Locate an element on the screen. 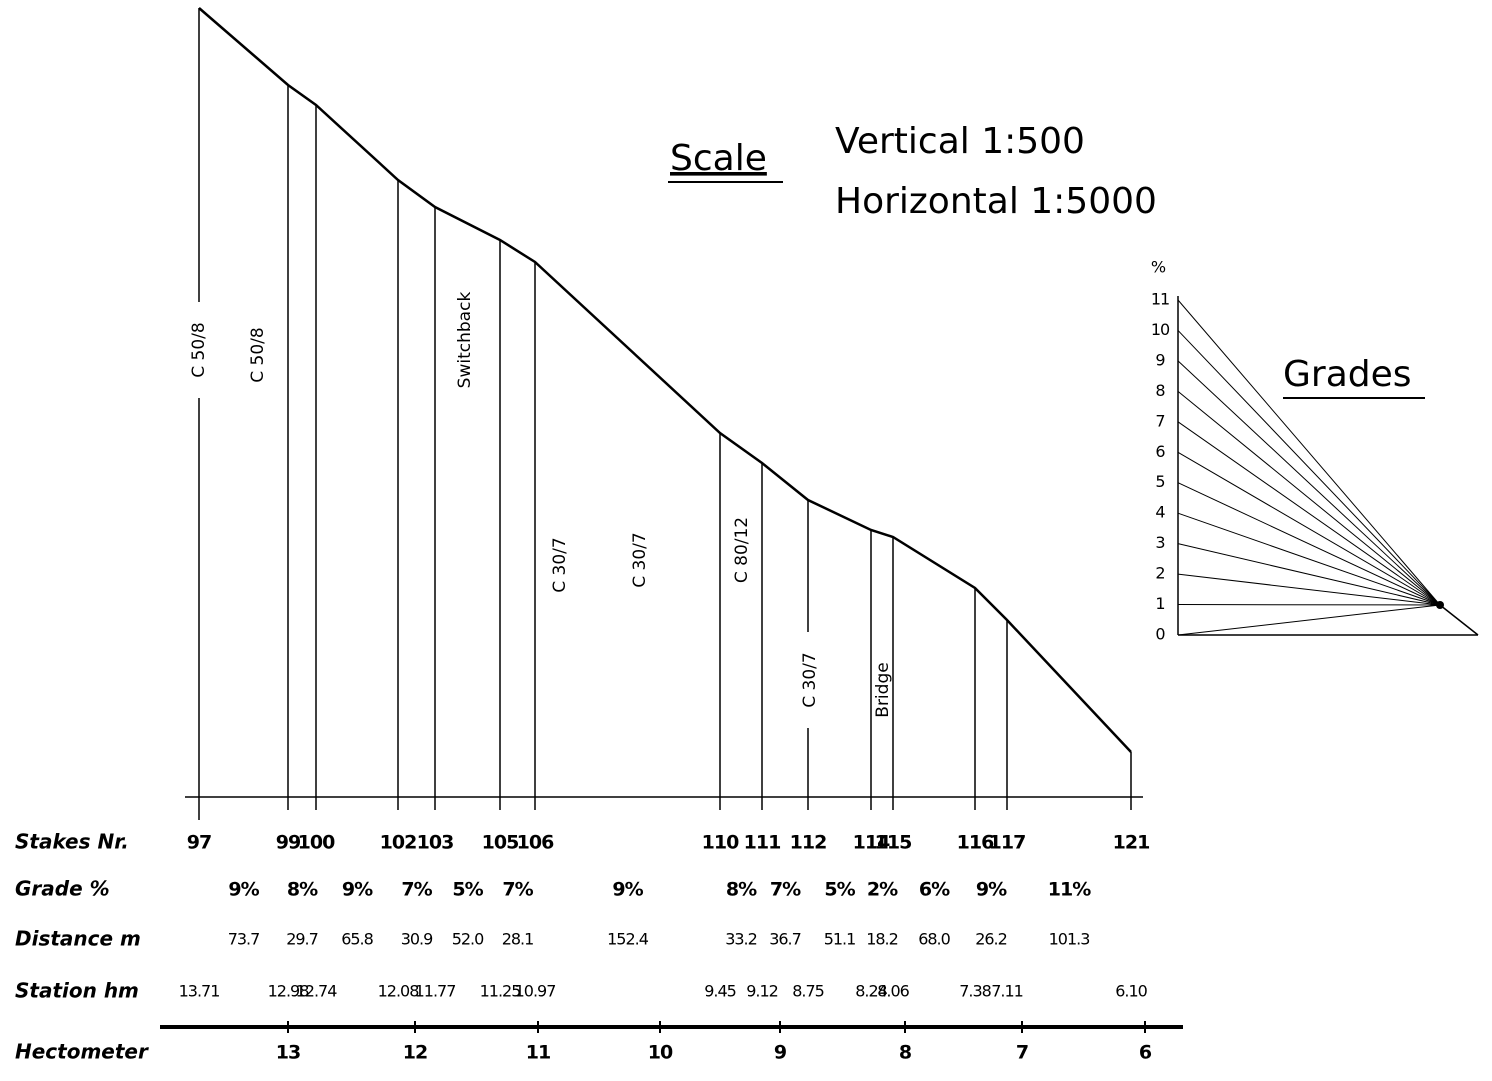  stake-number: 111 is located at coordinates (762, 843).